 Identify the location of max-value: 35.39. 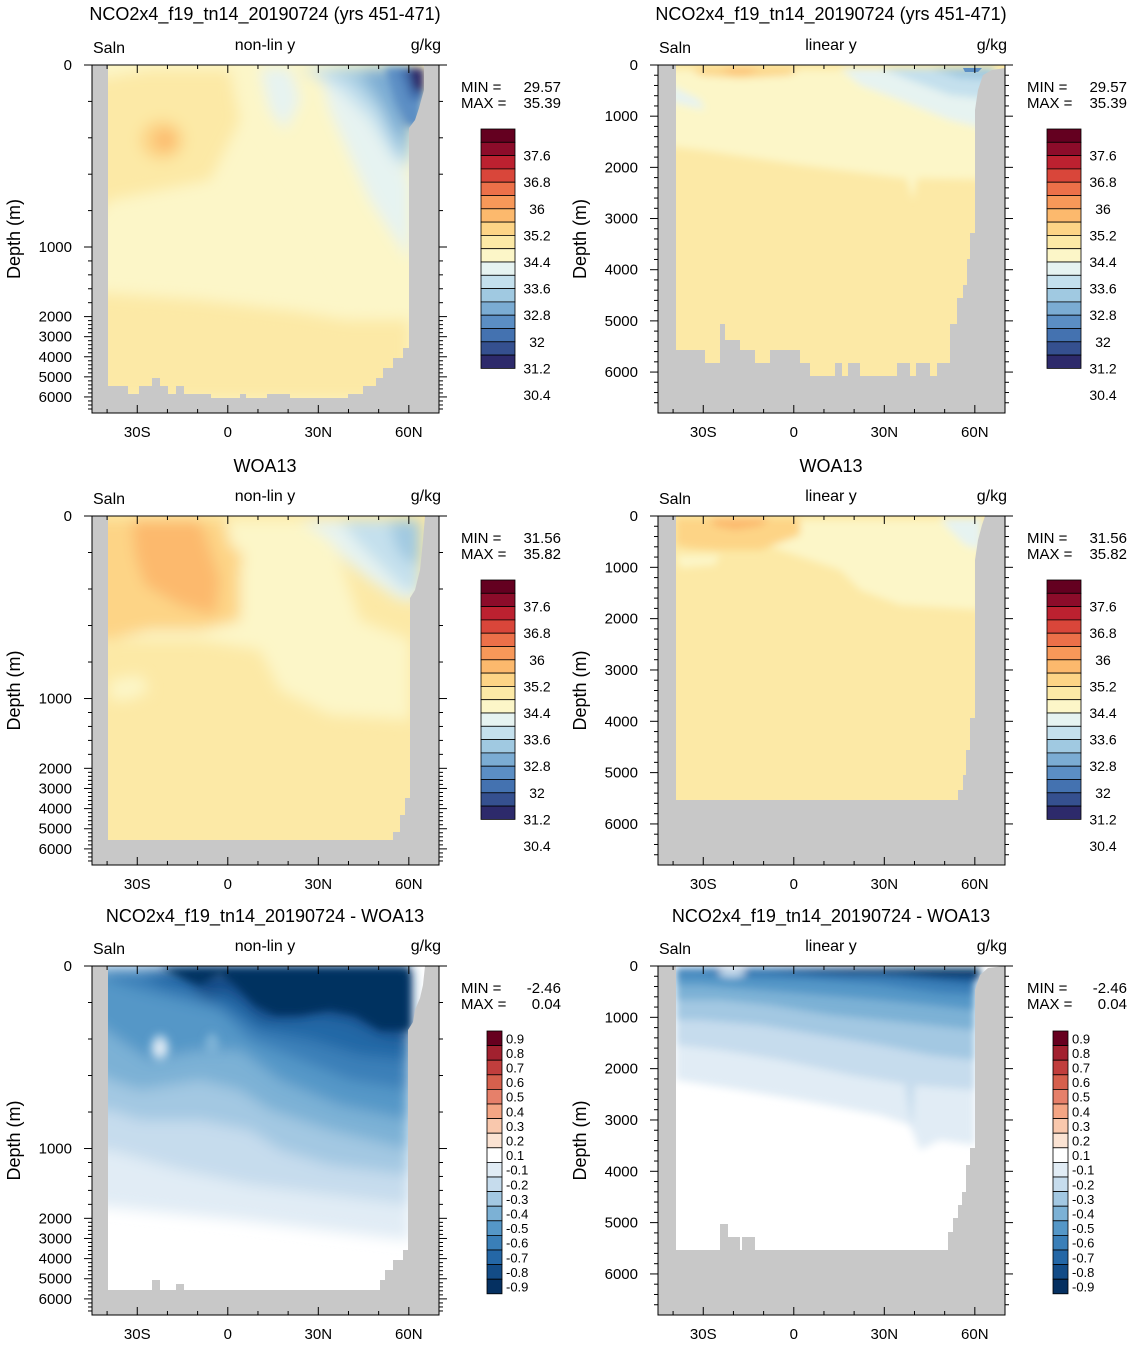
(542, 103).